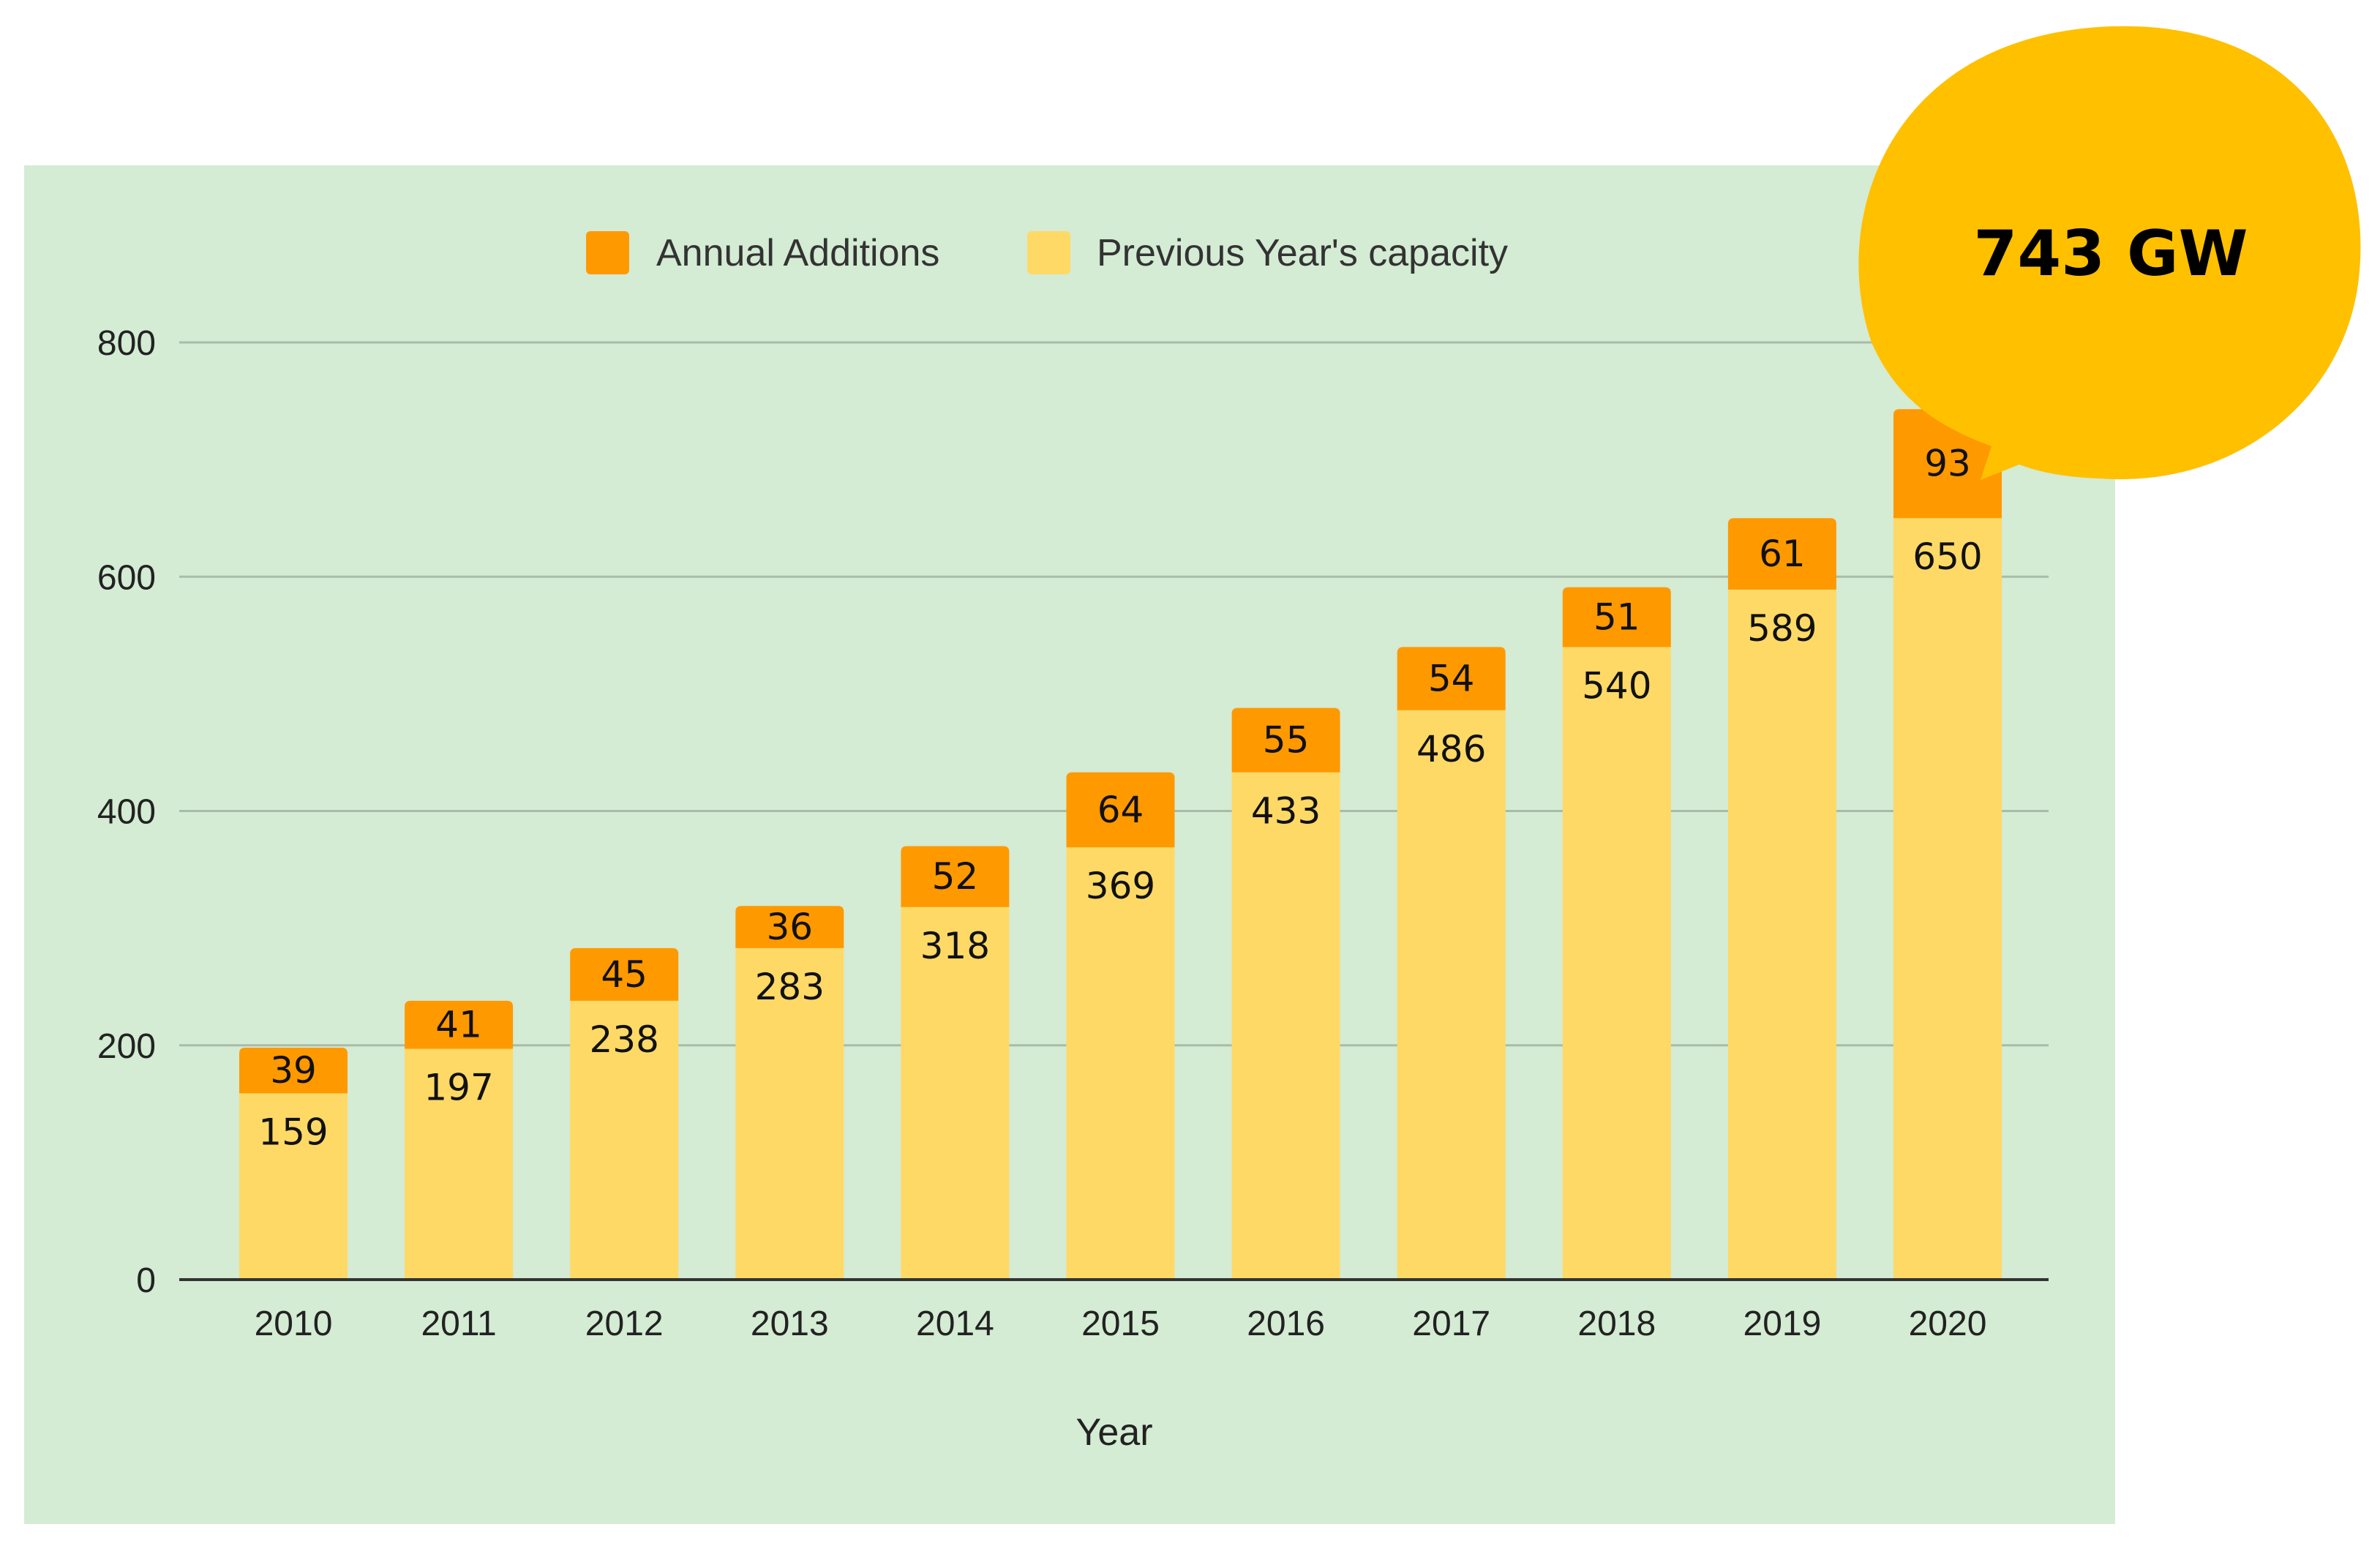  What do you see at coordinates (459, 1324) in the screenshot?
I see `x-tick-label-2011: 2011` at bounding box center [459, 1324].